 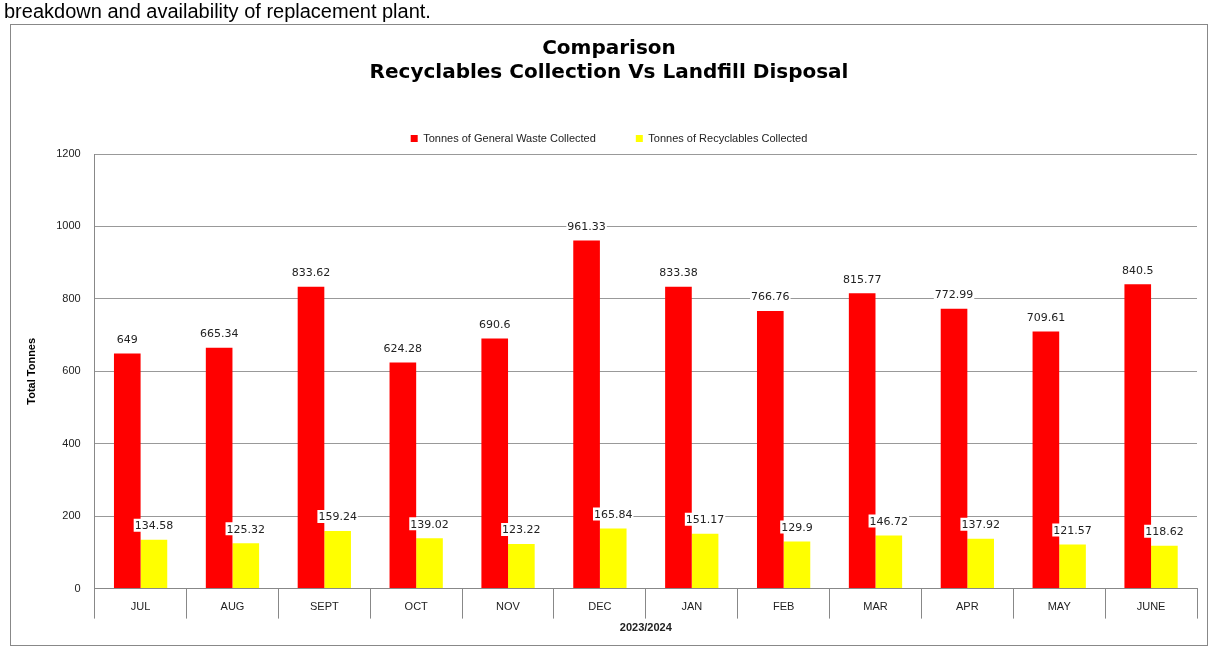 What do you see at coordinates (403, 348) in the screenshot?
I see `data-label: 624.28` at bounding box center [403, 348].